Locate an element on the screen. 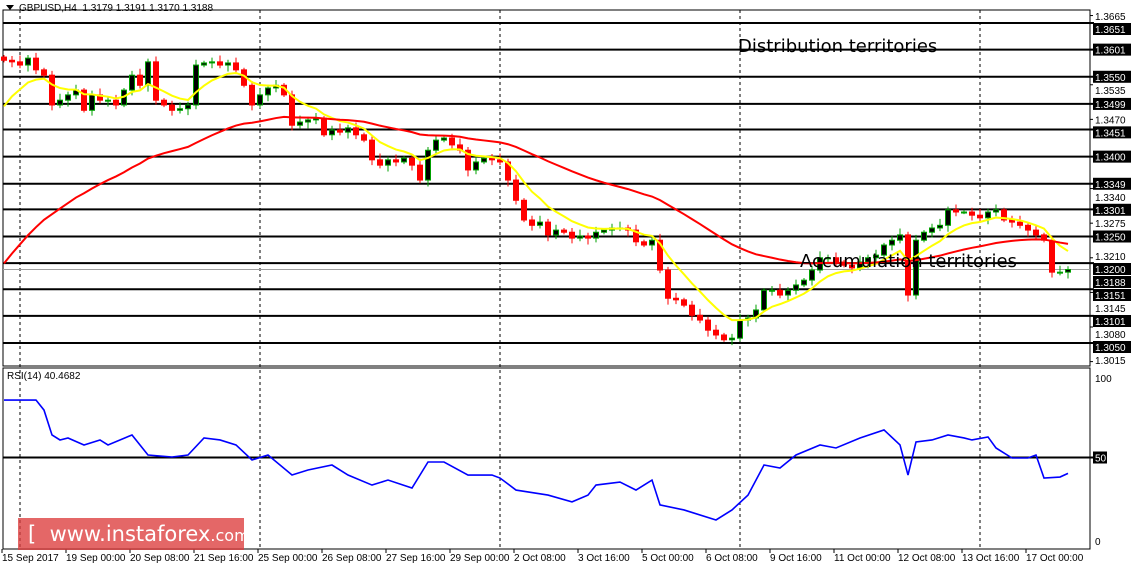 The height and width of the screenshot is (569, 1131). rsi-level-box is located at coordinates (1100, 457).